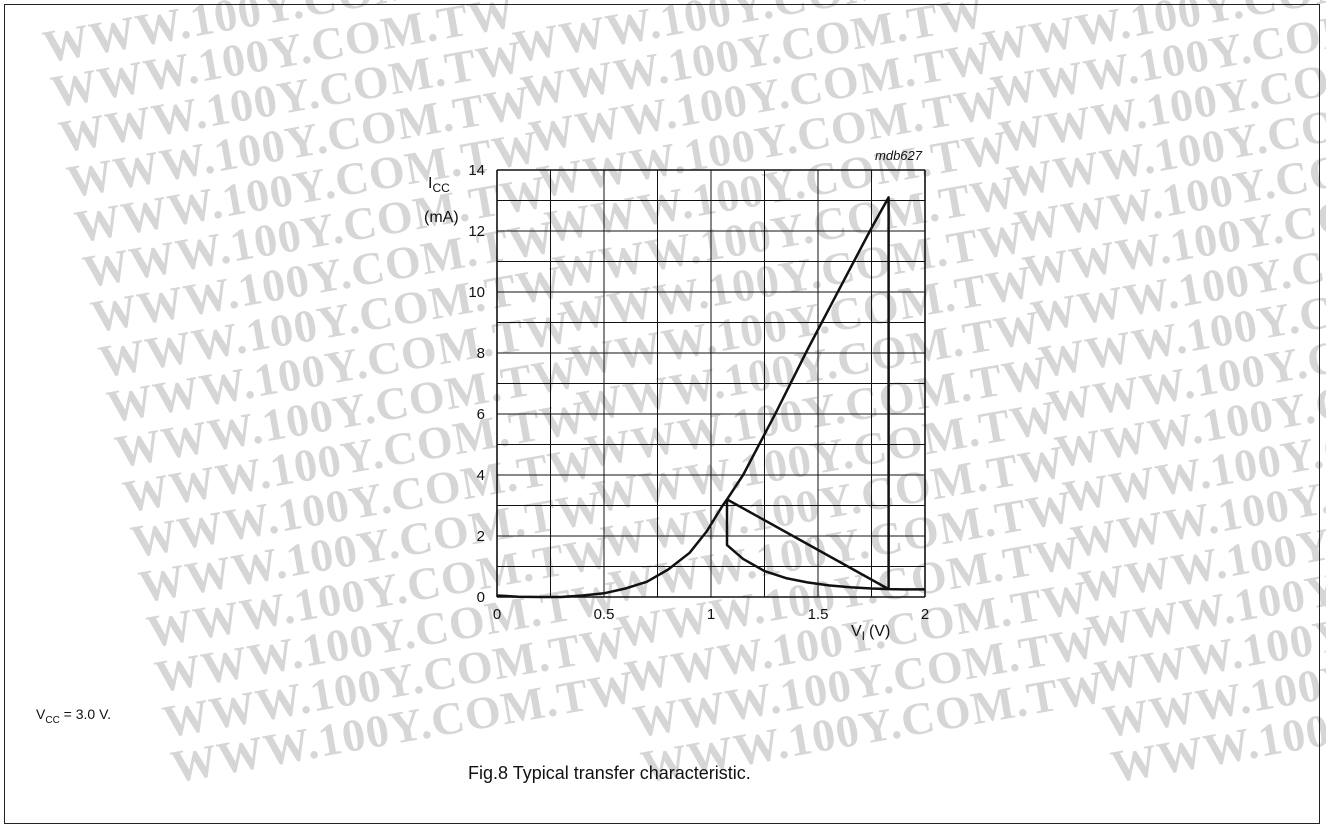 The width and height of the screenshot is (1326, 824). Describe the element at coordinates (925, 614) in the screenshot. I see `x-tick-label: 2` at that location.